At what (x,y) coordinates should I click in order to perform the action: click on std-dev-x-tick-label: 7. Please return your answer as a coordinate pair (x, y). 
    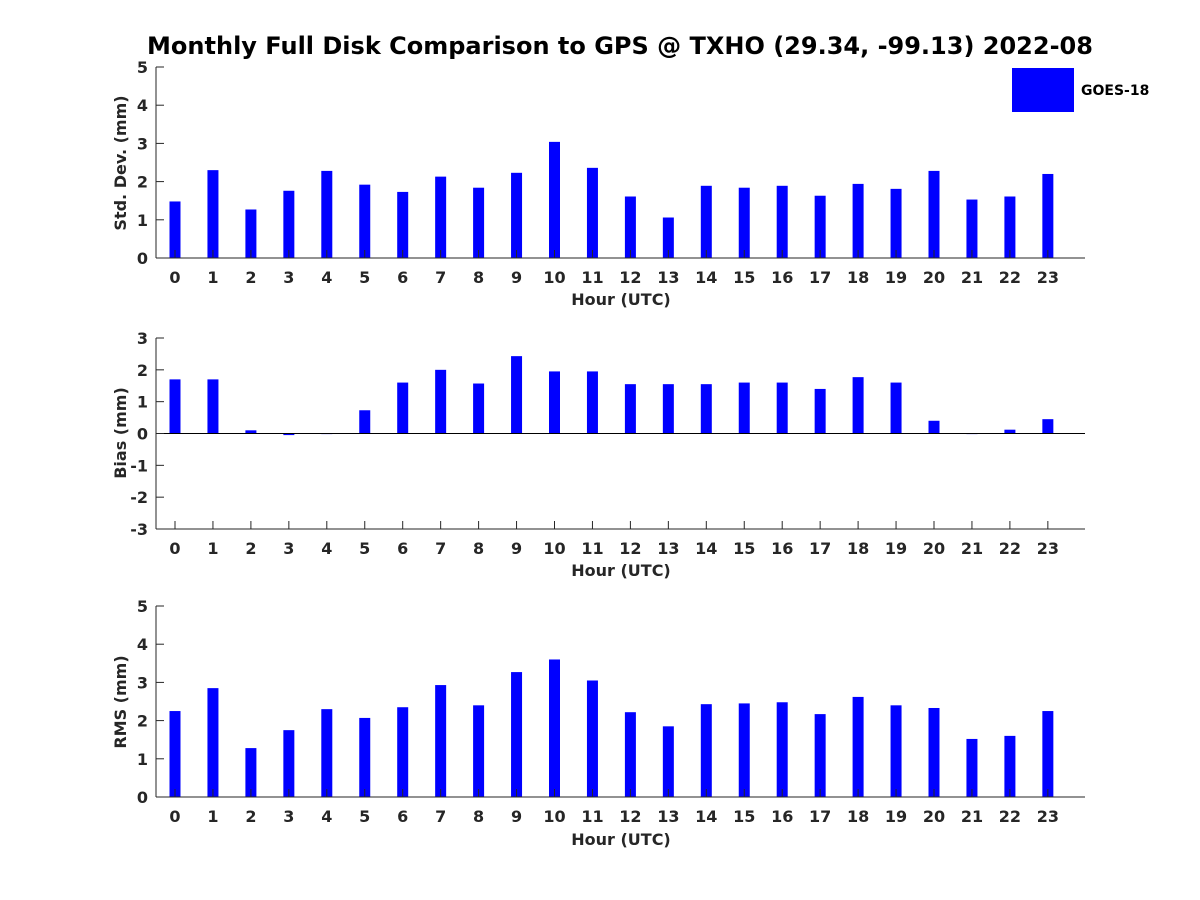
    Looking at the image, I should click on (440, 277).